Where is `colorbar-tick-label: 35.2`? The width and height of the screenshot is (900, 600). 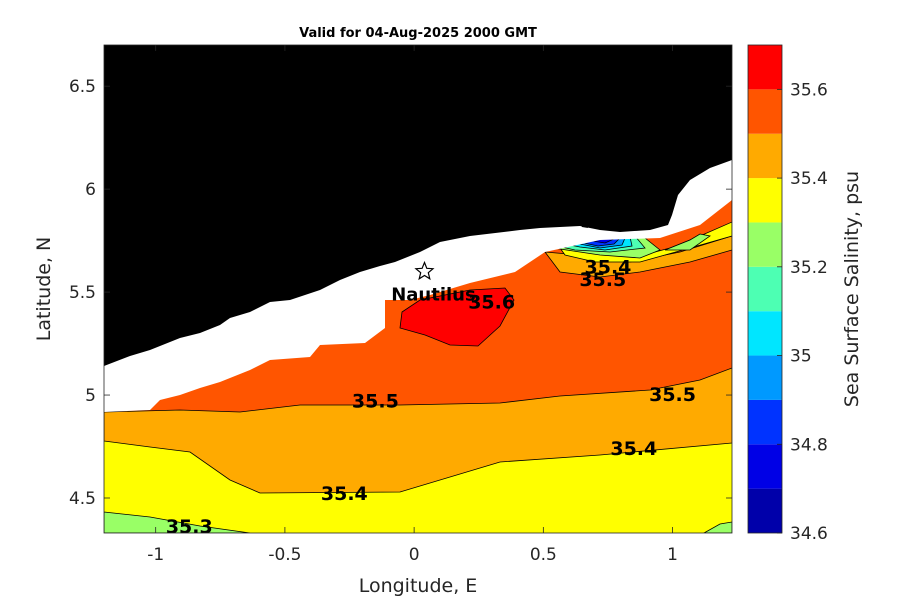 colorbar-tick-label: 35.2 is located at coordinates (809, 268).